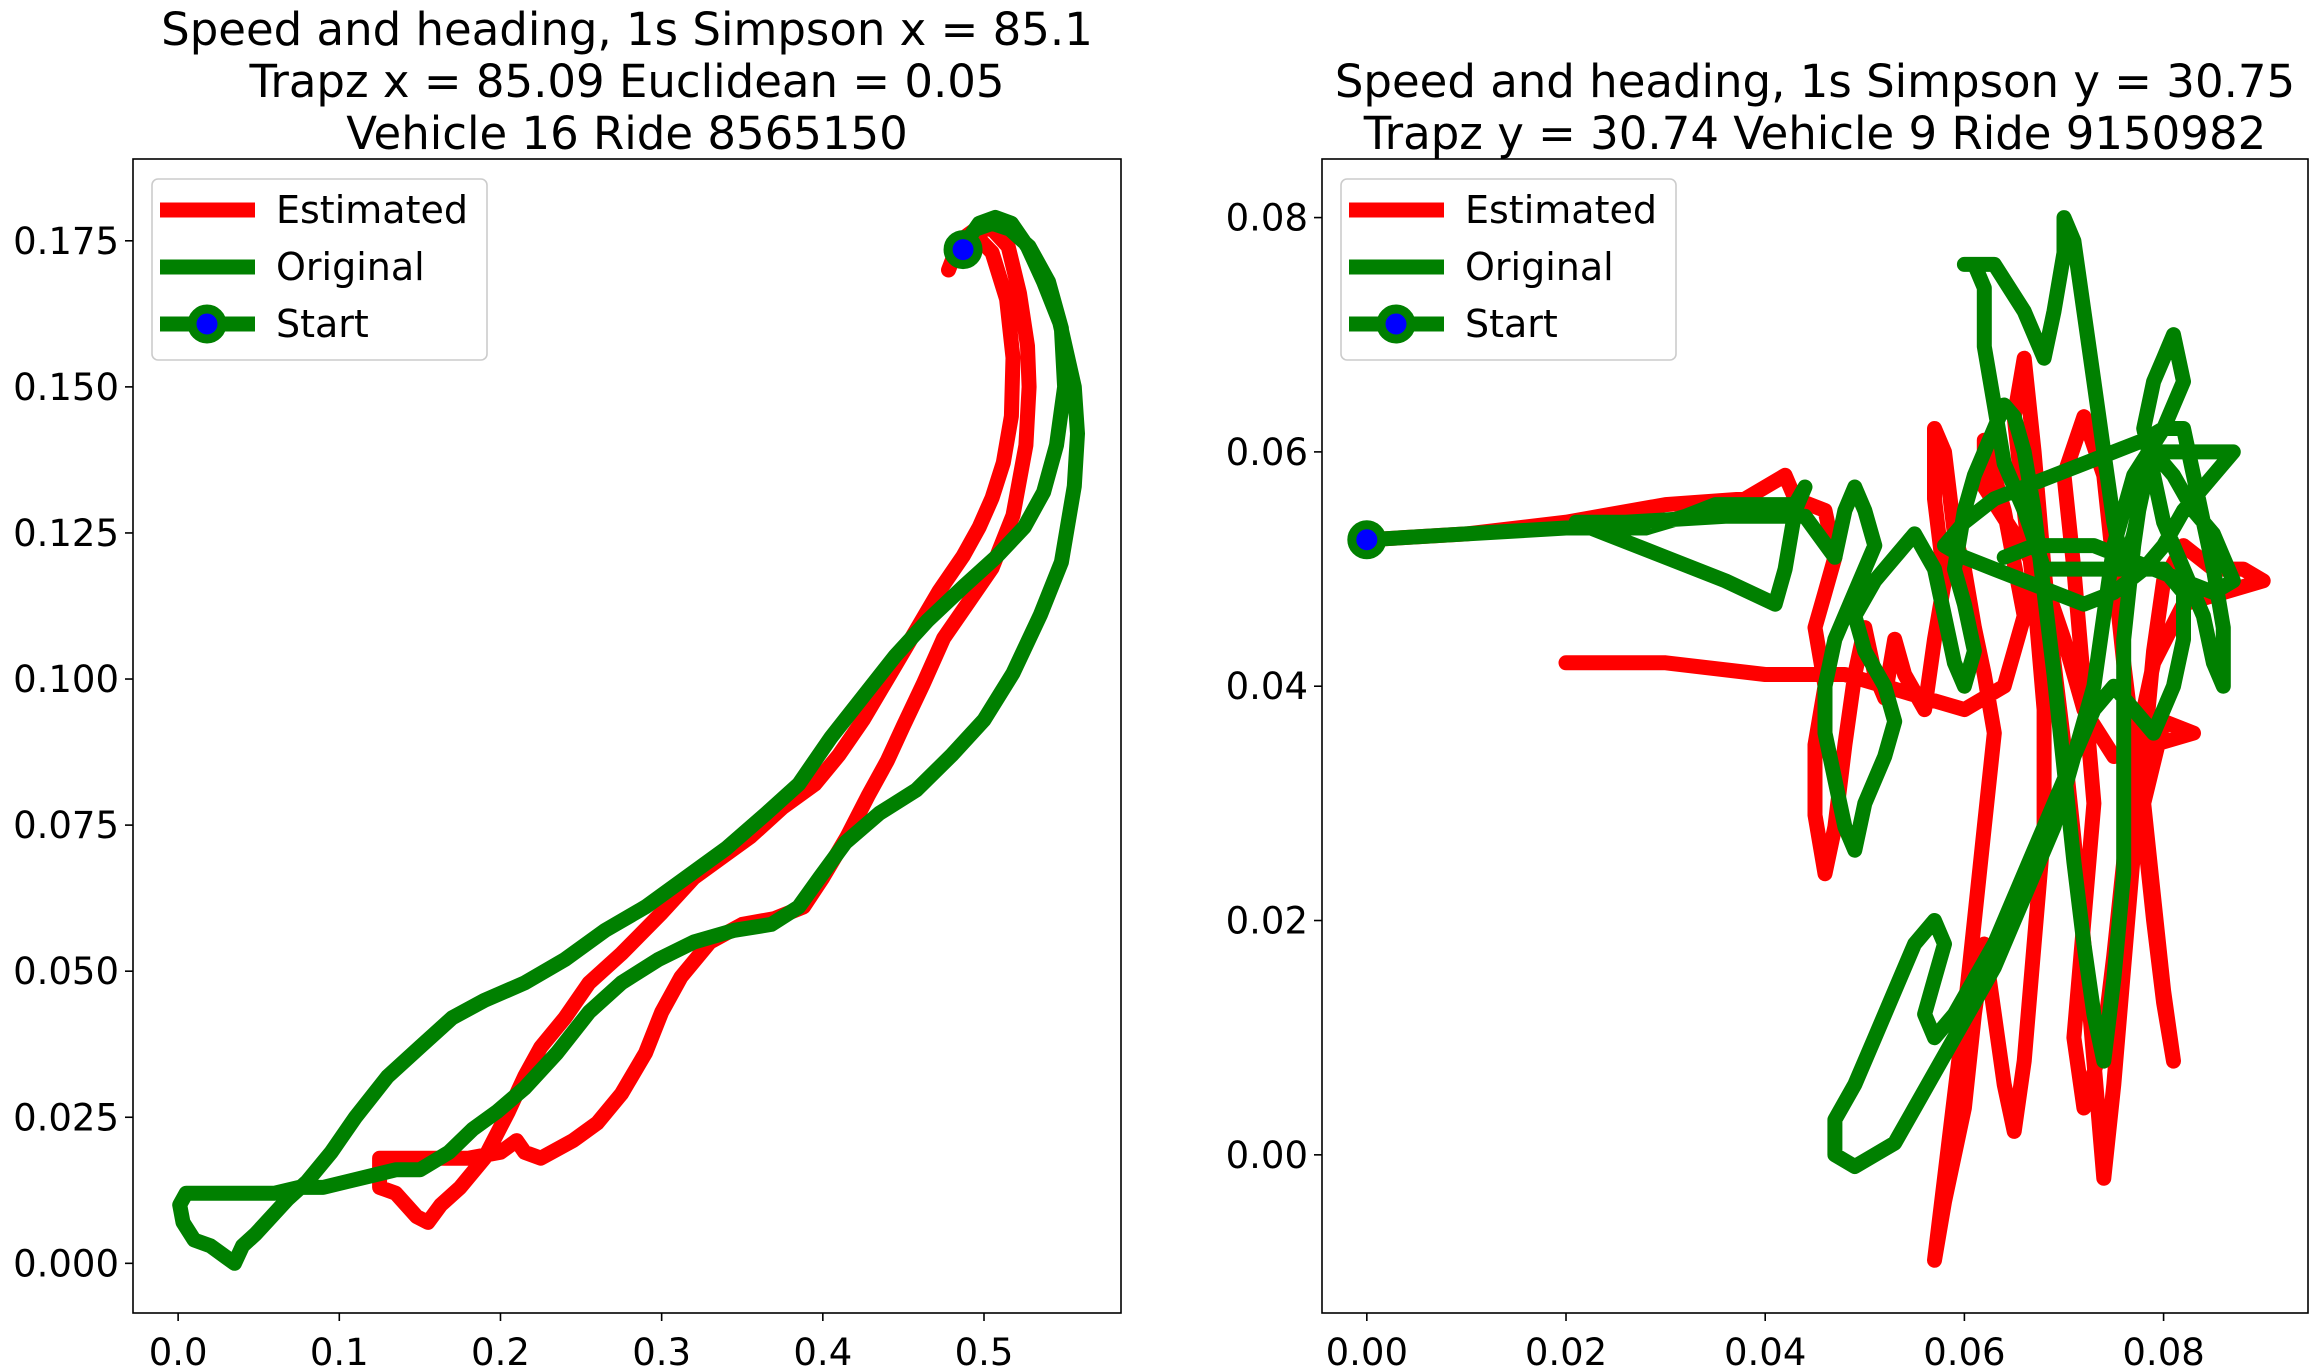  I want to click on x-tick-label: 0.08, so click(2163, 1351).